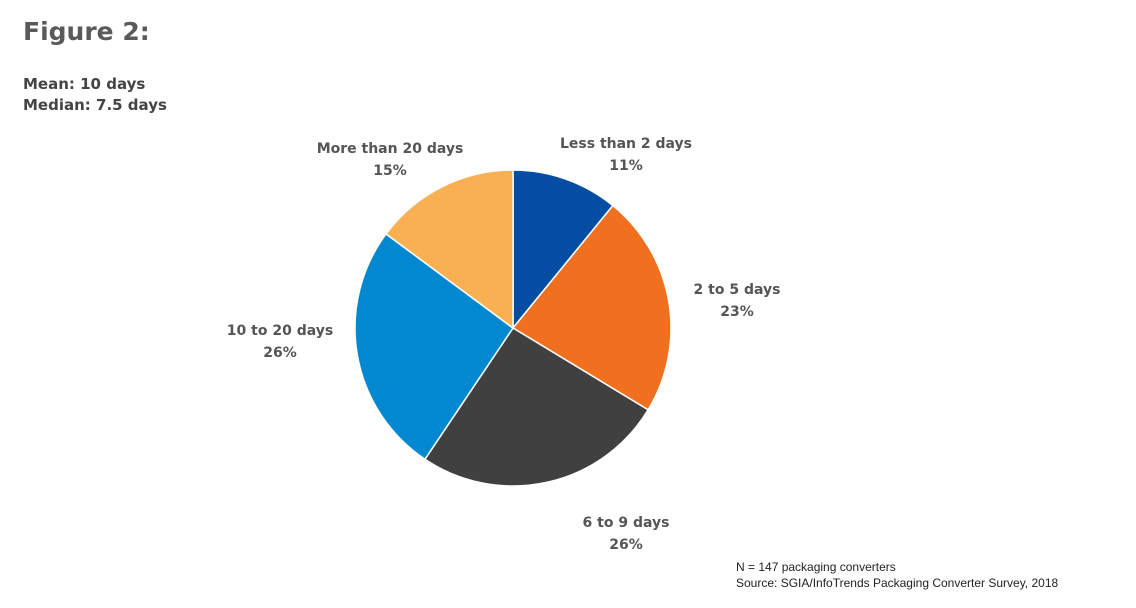  I want to click on pie-slice-2-to-5-days, so click(591, 307).